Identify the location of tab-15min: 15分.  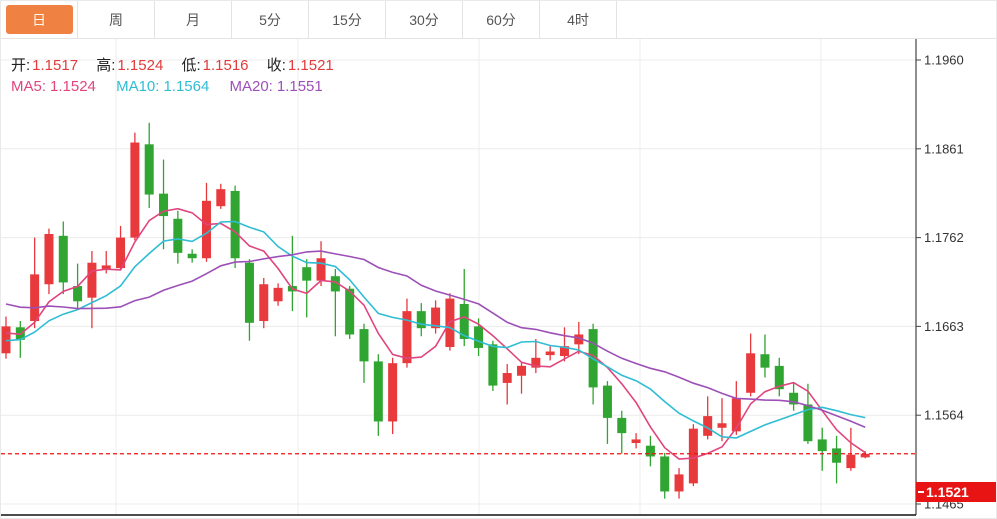
(347, 19).